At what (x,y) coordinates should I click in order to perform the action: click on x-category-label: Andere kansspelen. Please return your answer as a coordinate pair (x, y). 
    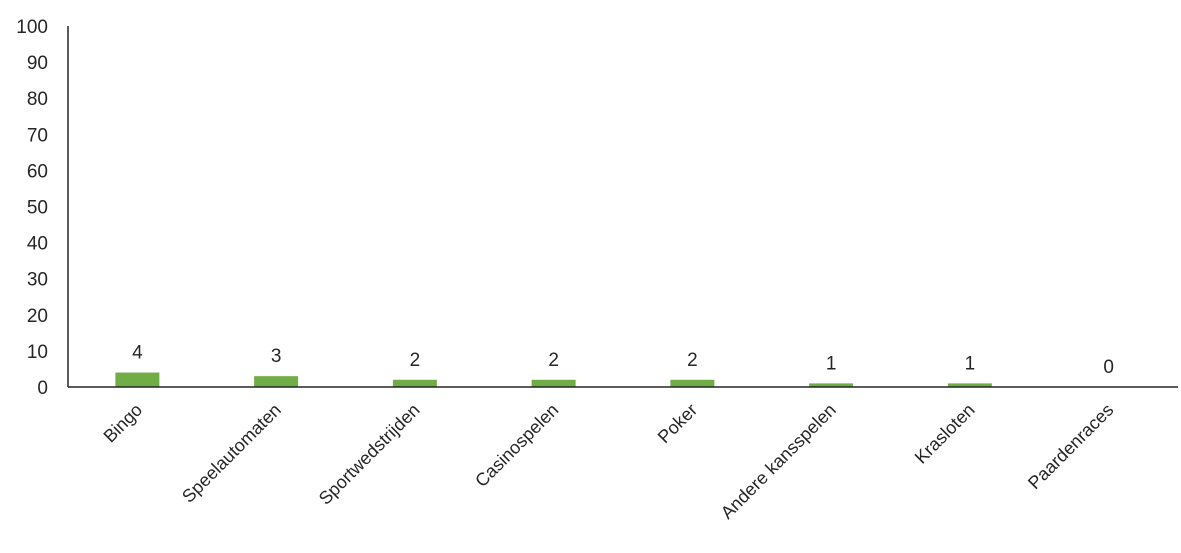
    Looking at the image, I should click on (778, 461).